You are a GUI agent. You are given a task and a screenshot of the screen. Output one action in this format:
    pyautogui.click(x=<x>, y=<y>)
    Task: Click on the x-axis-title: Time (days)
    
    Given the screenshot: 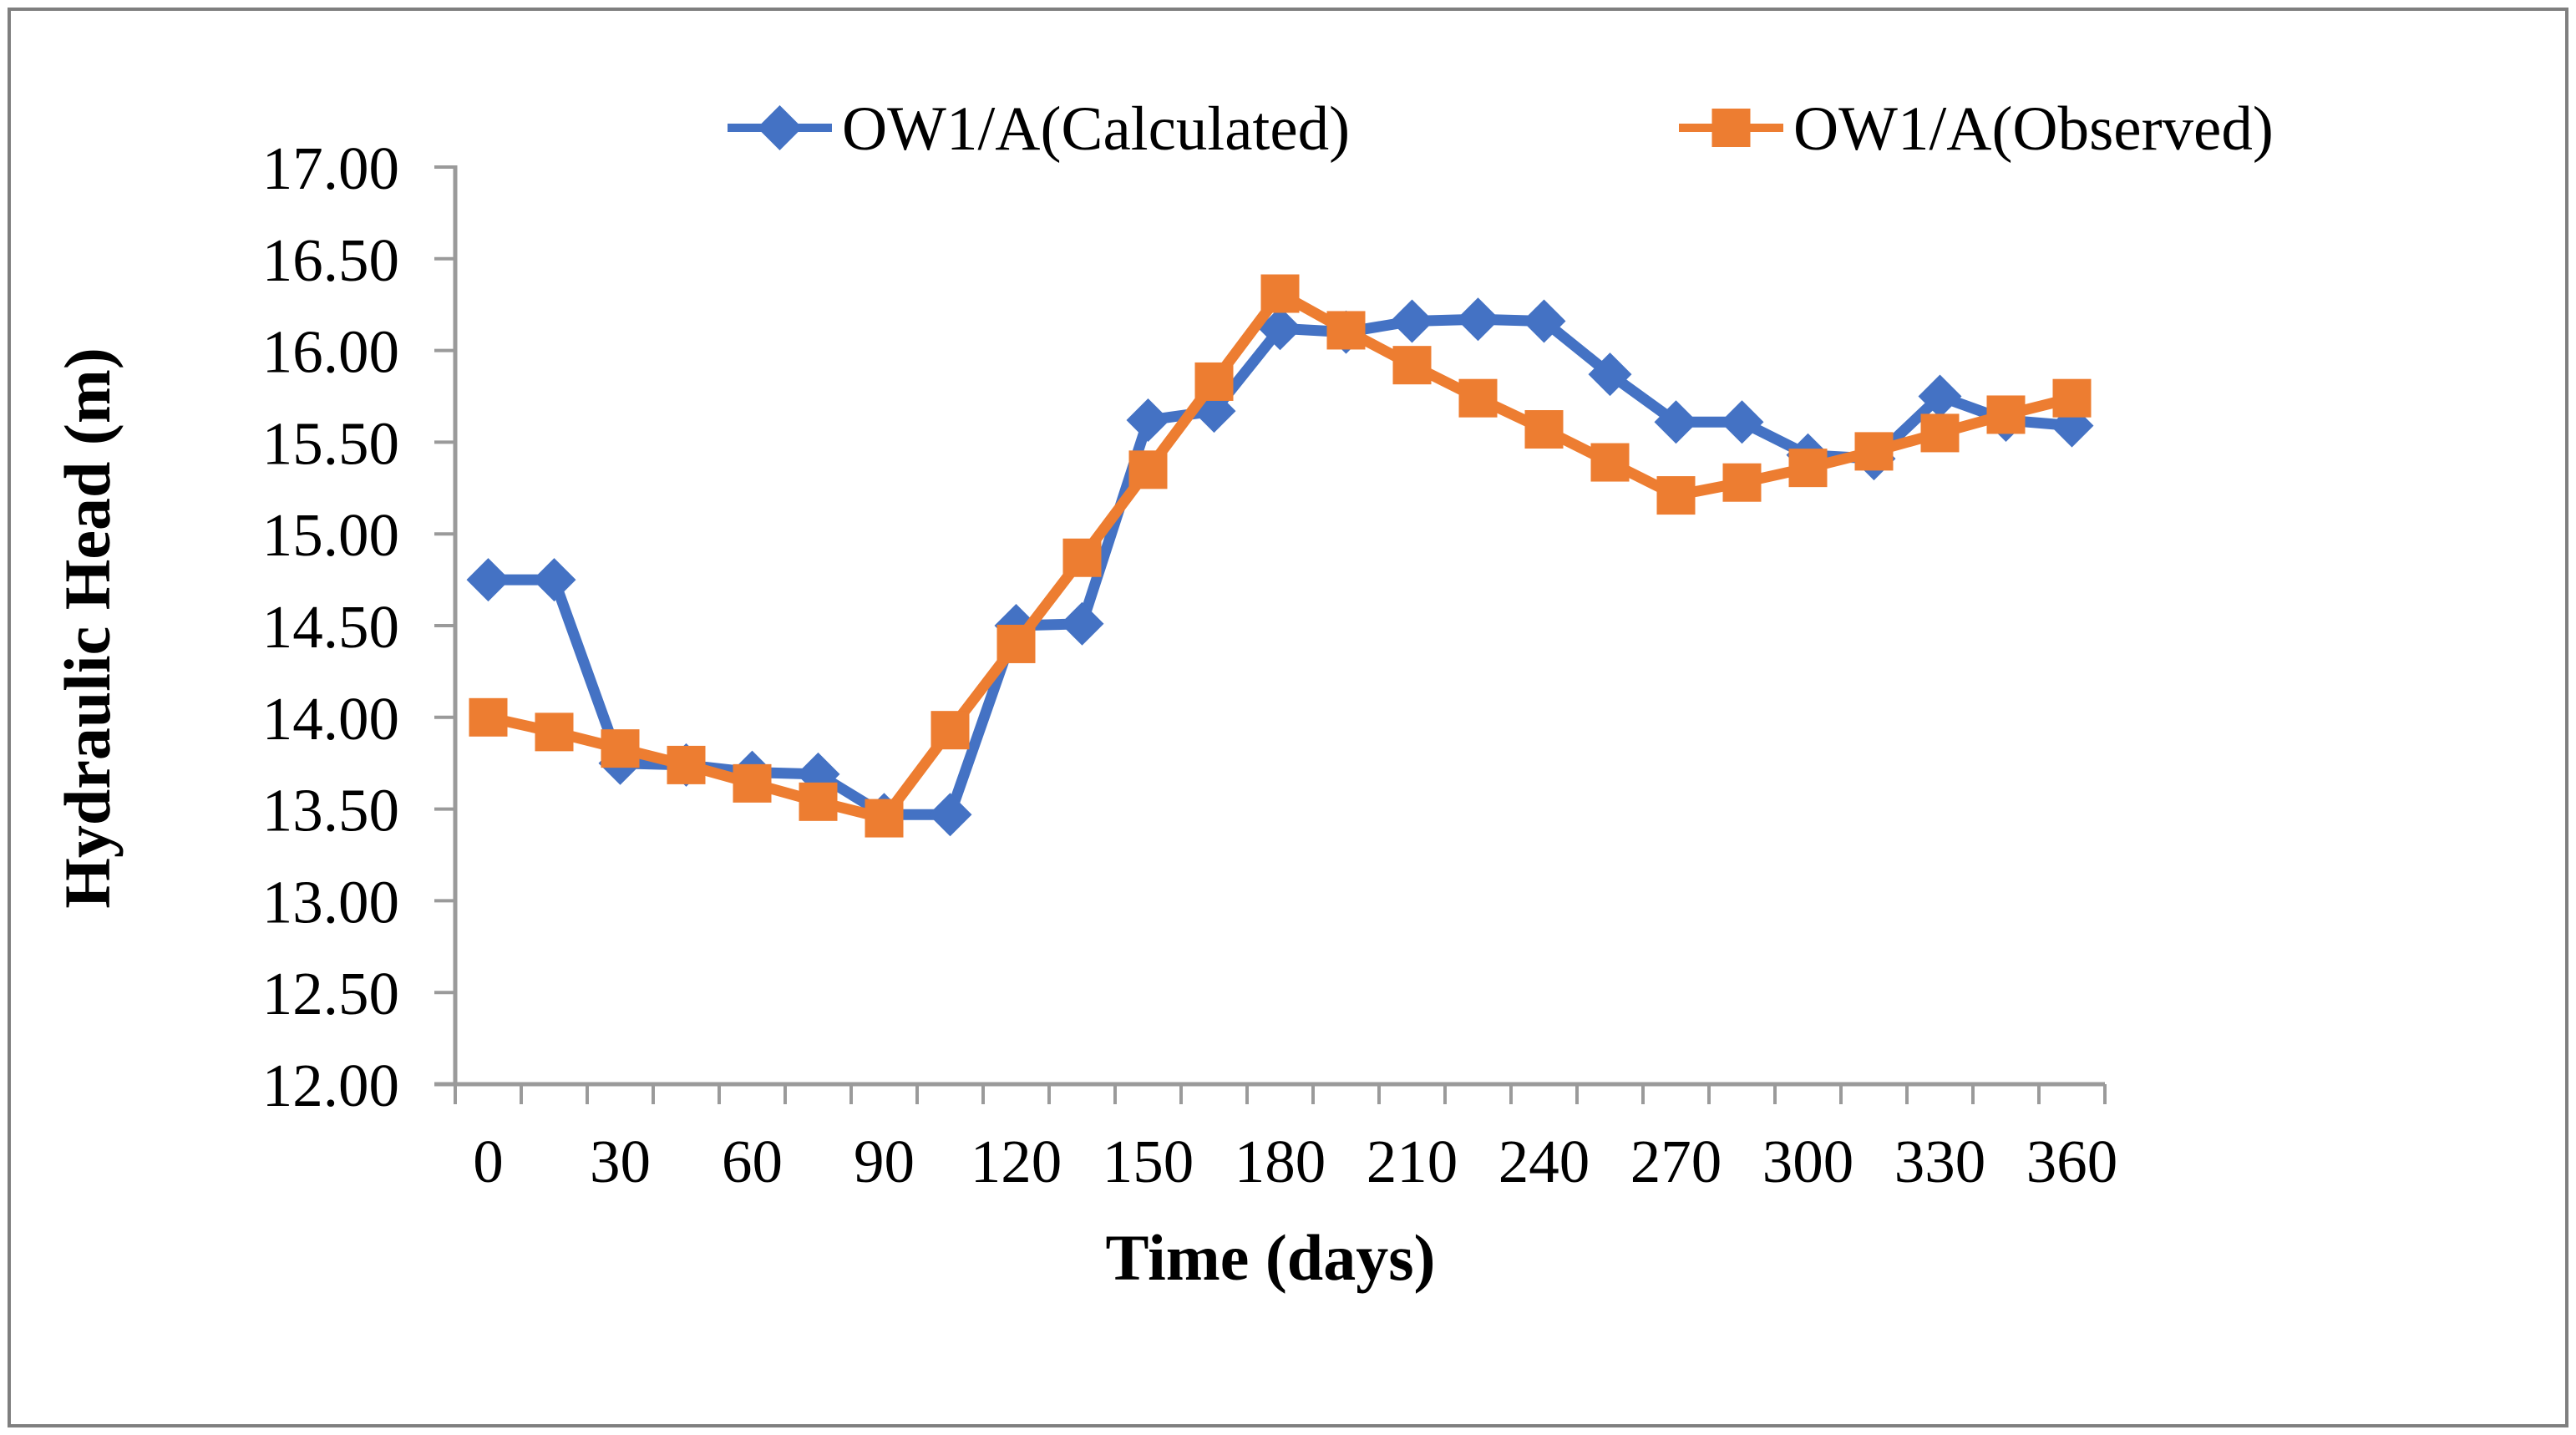 What is the action you would take?
    pyautogui.click(x=1270, y=1257)
    